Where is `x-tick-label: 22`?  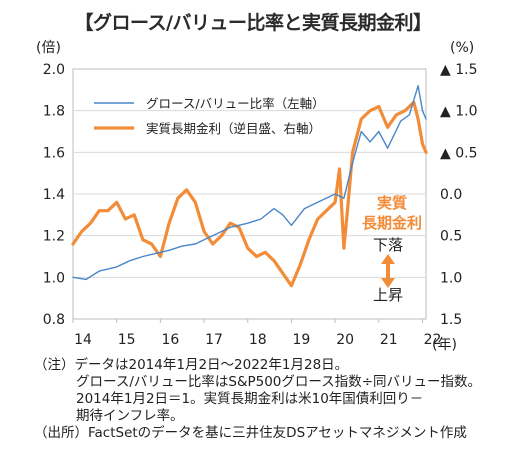
x-tick-label: 22 is located at coordinates (433, 340).